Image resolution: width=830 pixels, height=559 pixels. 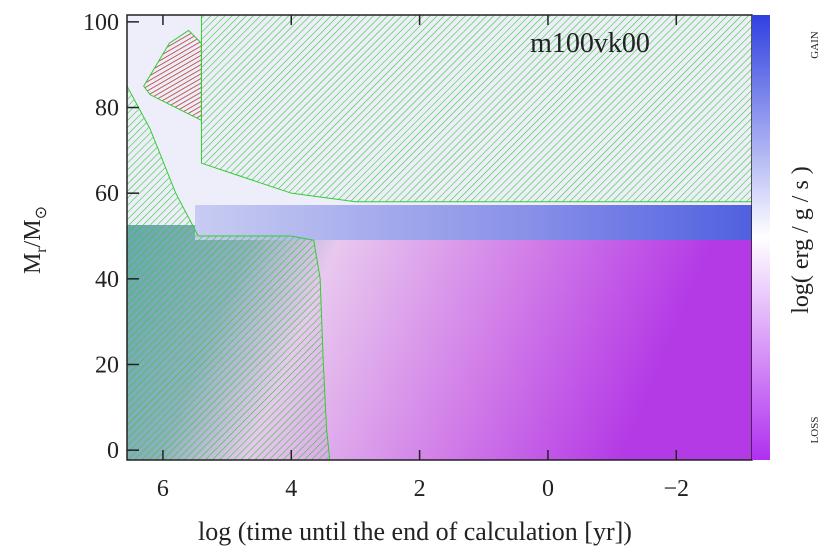 I want to click on y-tick-label: 80, so click(x=107, y=109).